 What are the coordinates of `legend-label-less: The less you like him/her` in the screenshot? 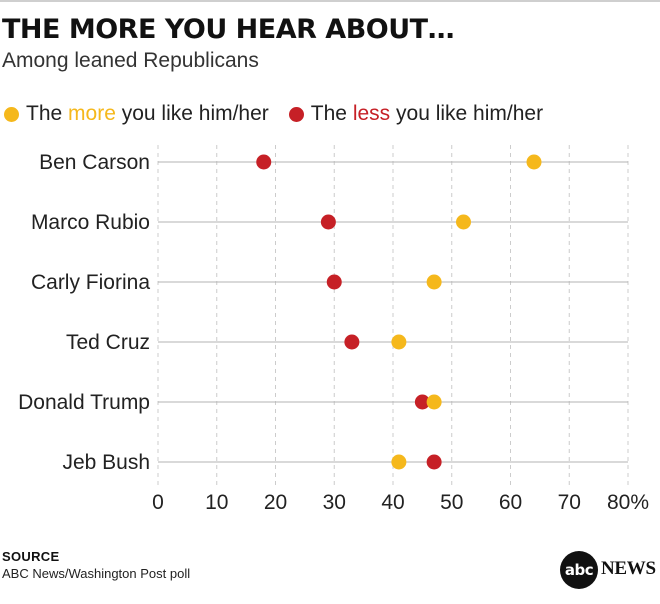 It's located at (427, 114).